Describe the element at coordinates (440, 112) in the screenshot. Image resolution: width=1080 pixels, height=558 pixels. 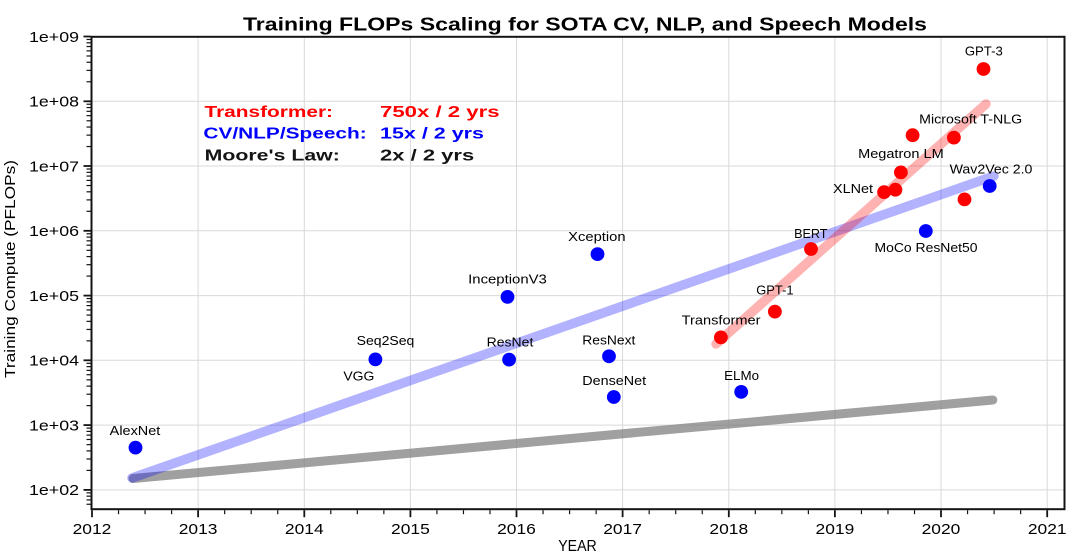
I see `svg-text: 750x / 2 yrs` at that location.